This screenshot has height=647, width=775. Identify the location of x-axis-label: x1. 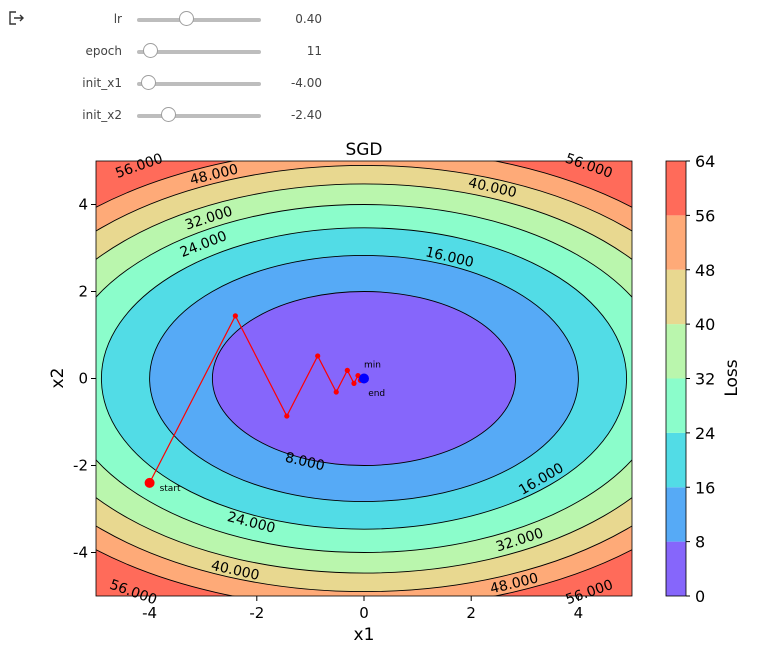
(364, 635).